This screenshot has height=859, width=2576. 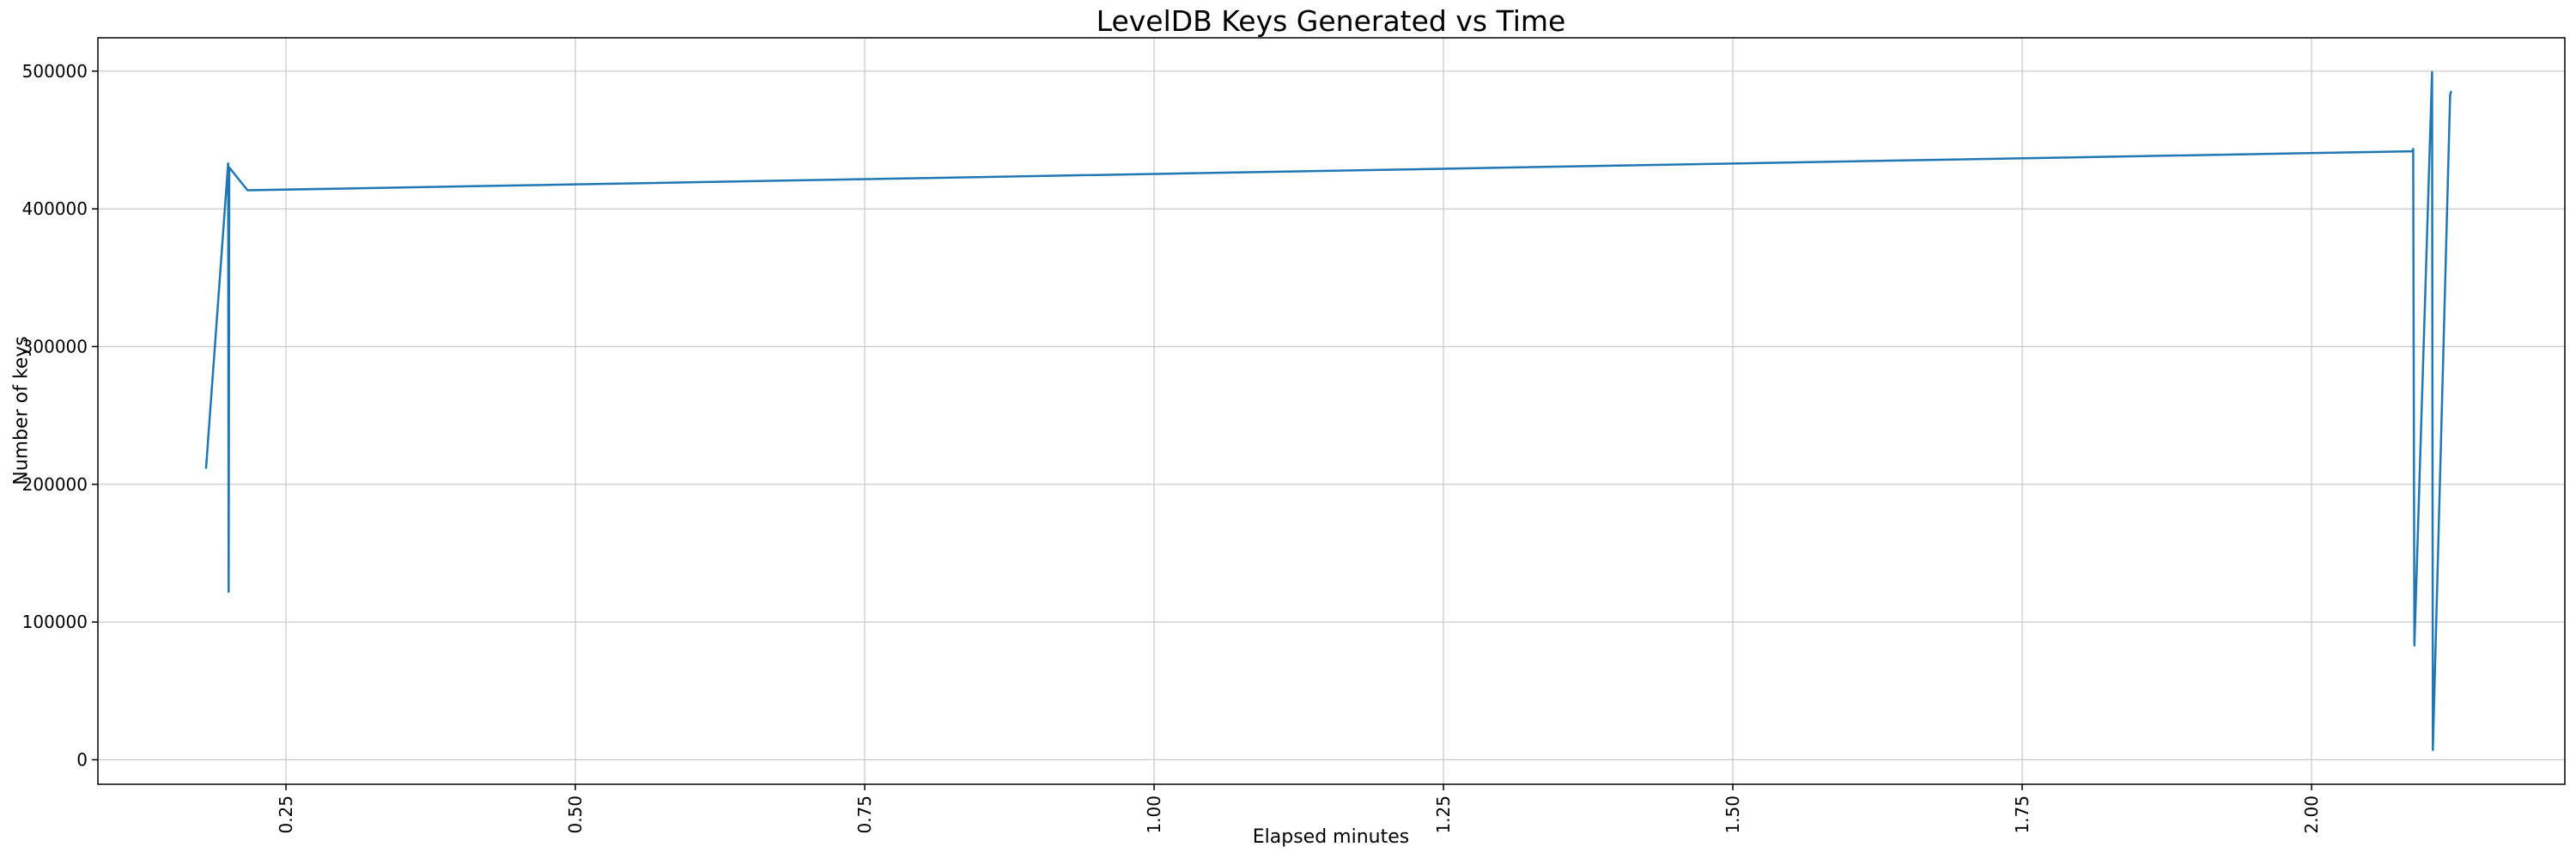 I want to click on y-tick-label: 300000, so click(x=55, y=346).